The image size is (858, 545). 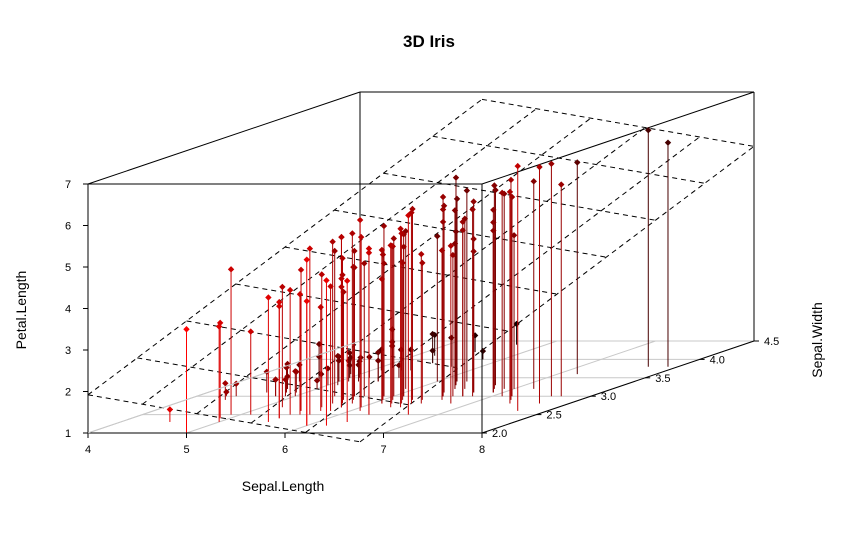 What do you see at coordinates (68, 310) in the screenshot?
I see `z-tick-label: 4` at bounding box center [68, 310].